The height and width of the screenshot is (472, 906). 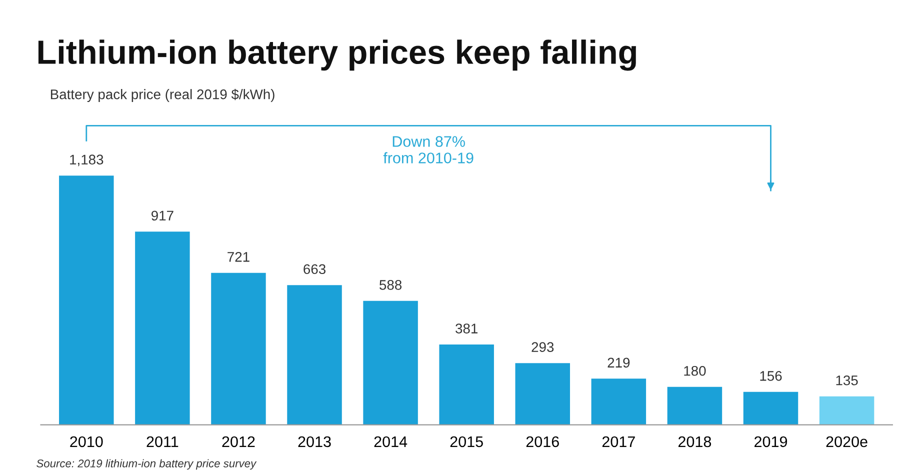 I want to click on data-label: 917, so click(x=163, y=215).